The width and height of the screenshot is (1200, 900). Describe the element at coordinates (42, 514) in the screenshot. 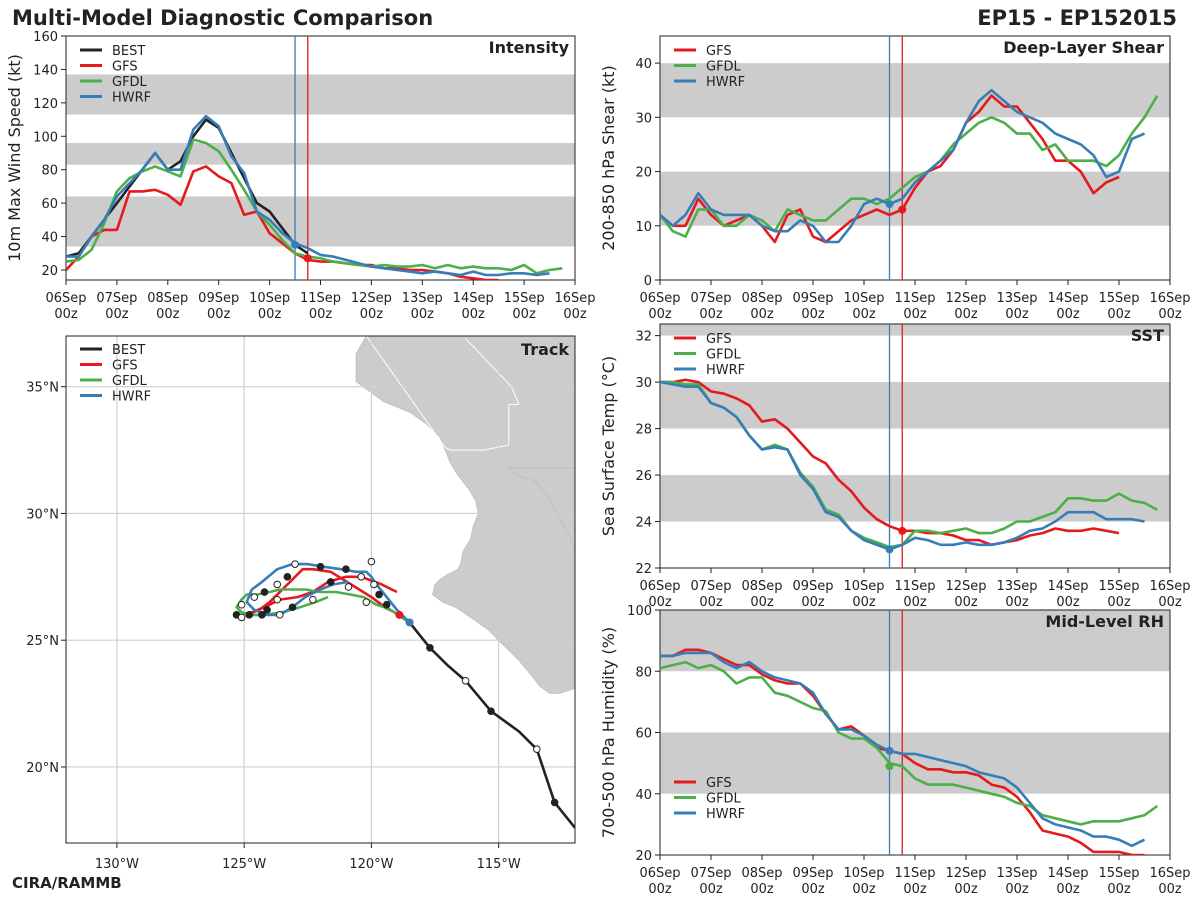

I see `y-tick-label: 30°N` at that location.